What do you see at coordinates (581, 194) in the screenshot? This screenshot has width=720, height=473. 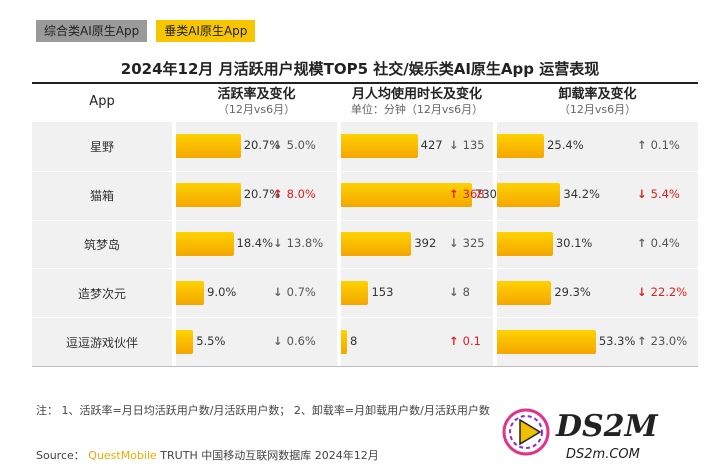 I see `uninstall-value-label: 34.2%` at bounding box center [581, 194].